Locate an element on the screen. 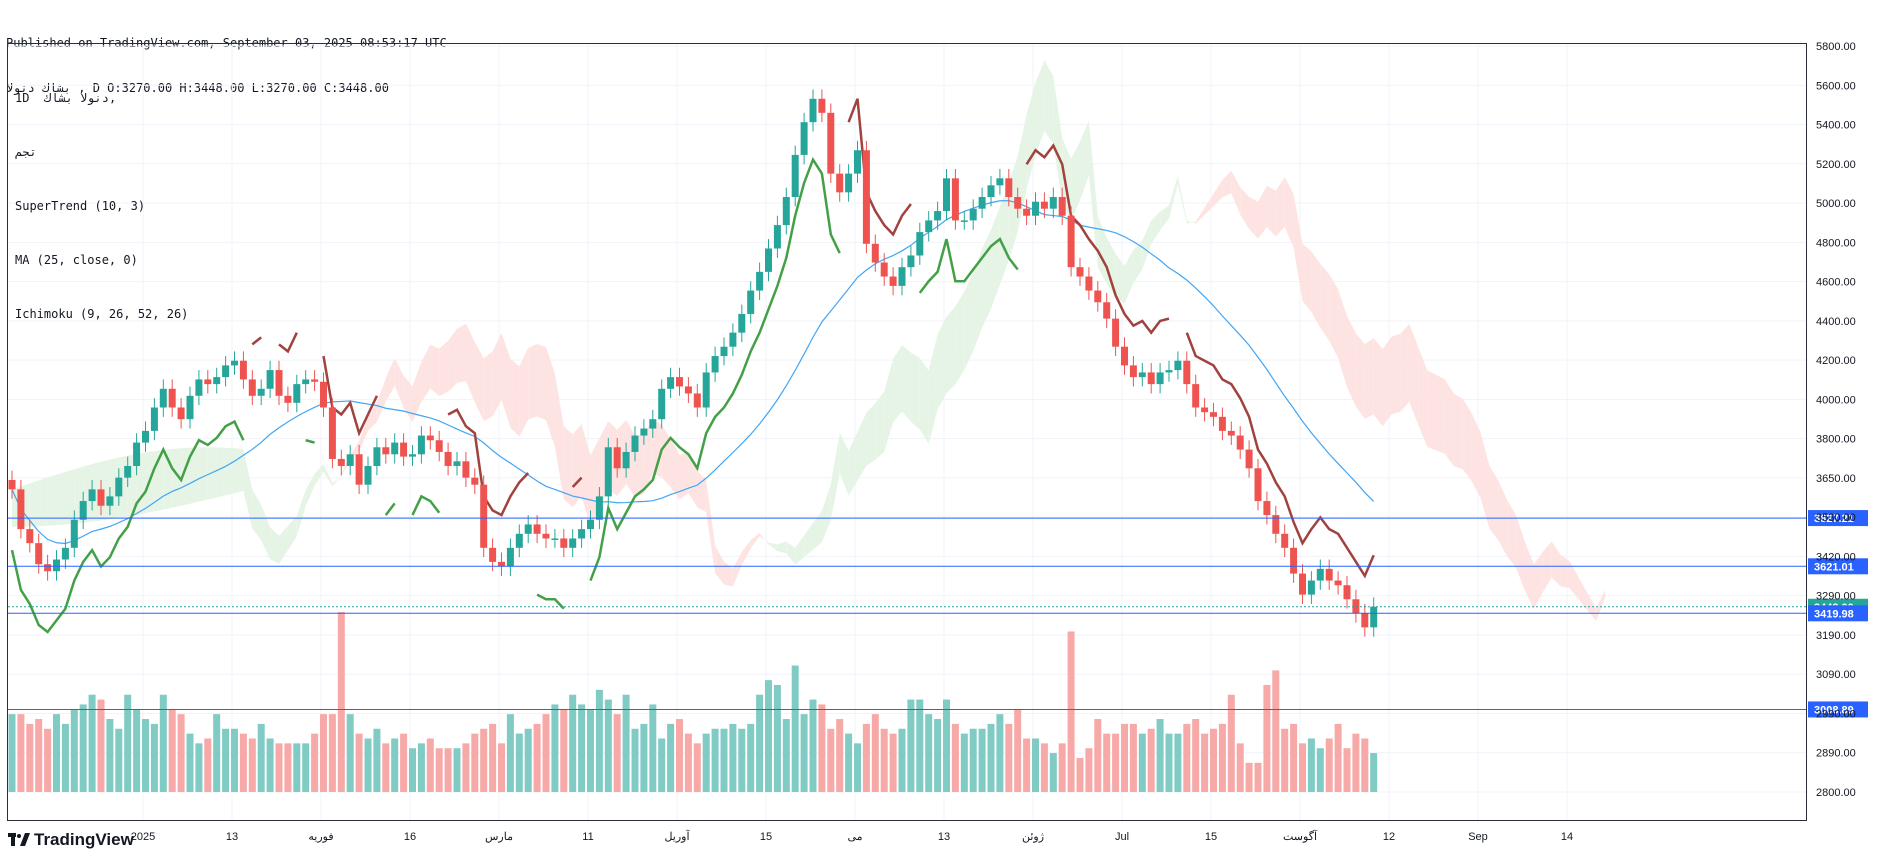 This screenshot has height=858, width=1878. footer-brand: TradingView is located at coordinates (71, 840).